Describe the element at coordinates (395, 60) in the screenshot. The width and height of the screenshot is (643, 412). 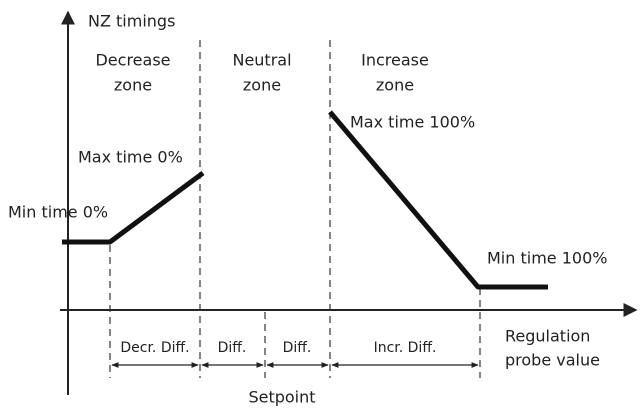
I see `zone-label: Increase` at that location.